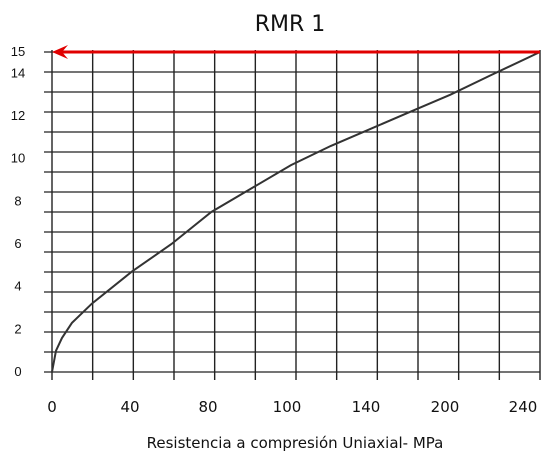 This screenshot has width=542, height=458. What do you see at coordinates (18, 115) in the screenshot?
I see `y-tick-label: 12` at bounding box center [18, 115].